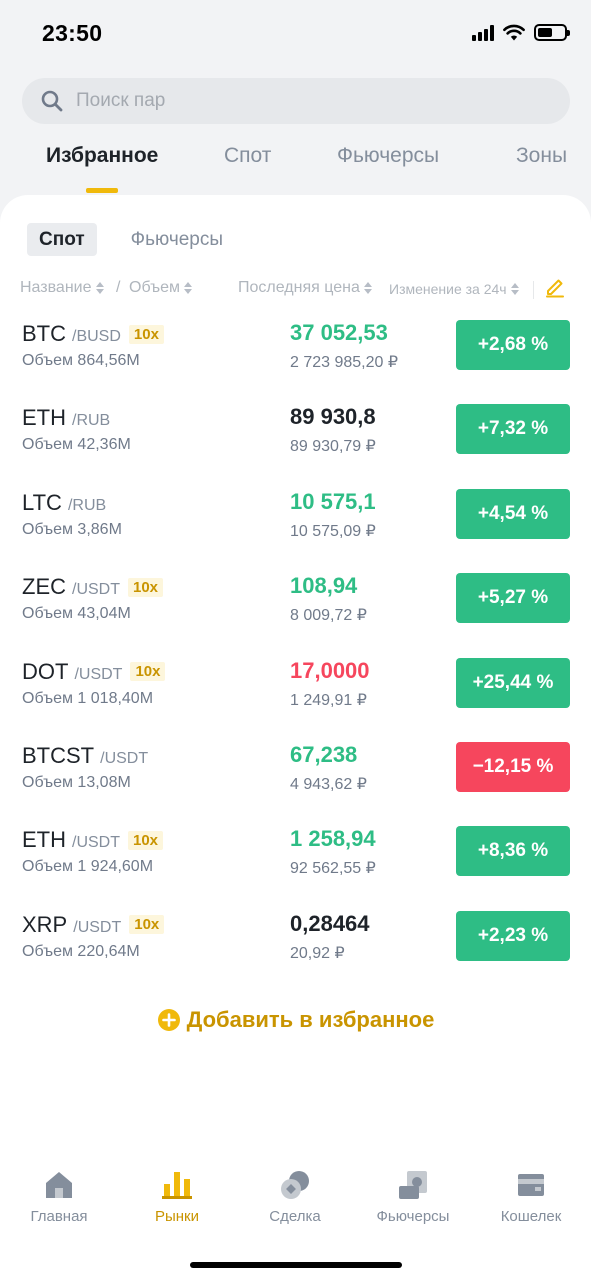 The width and height of the screenshot is (591, 1280). I want to click on tab-favorites: Избранное, so click(102, 155).